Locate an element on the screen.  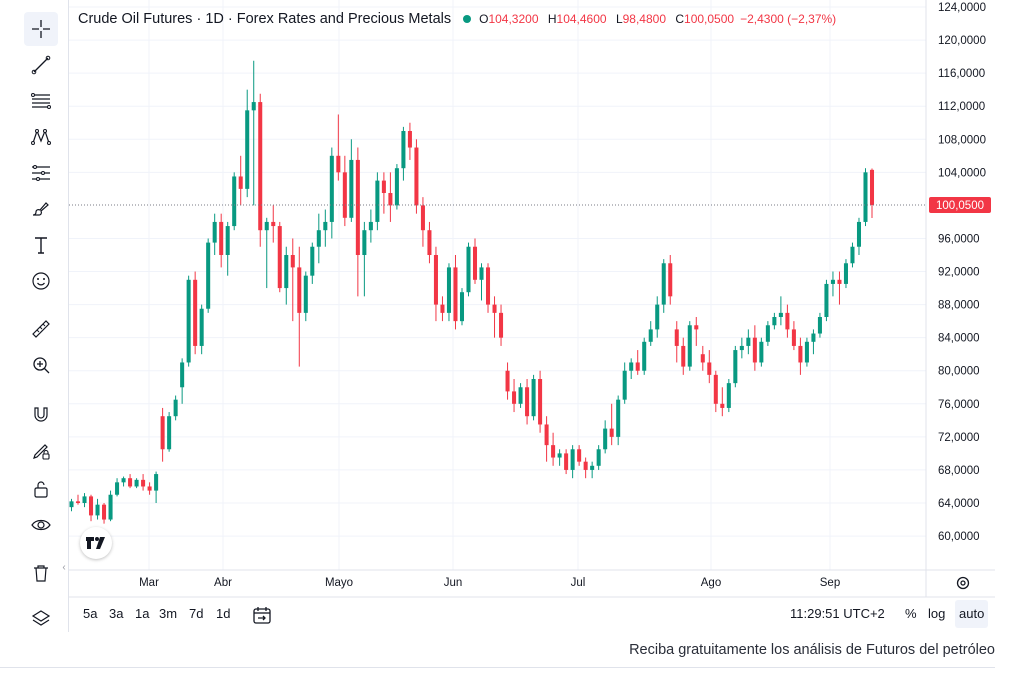
y-tick-label: 84,0000 is located at coordinates (959, 339).